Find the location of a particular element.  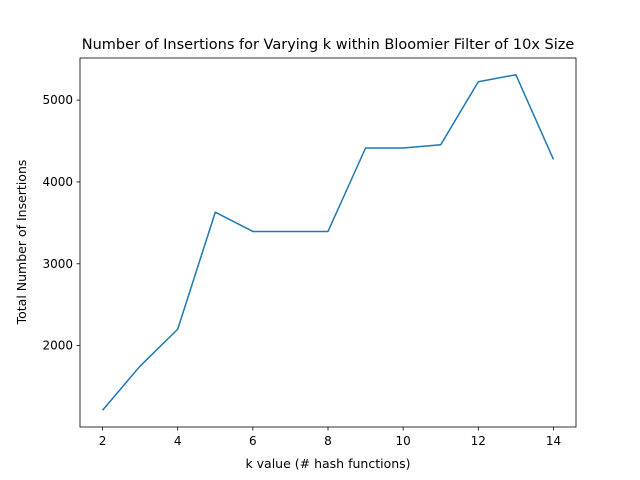

y-tick-label: 3000 is located at coordinates (57, 264).